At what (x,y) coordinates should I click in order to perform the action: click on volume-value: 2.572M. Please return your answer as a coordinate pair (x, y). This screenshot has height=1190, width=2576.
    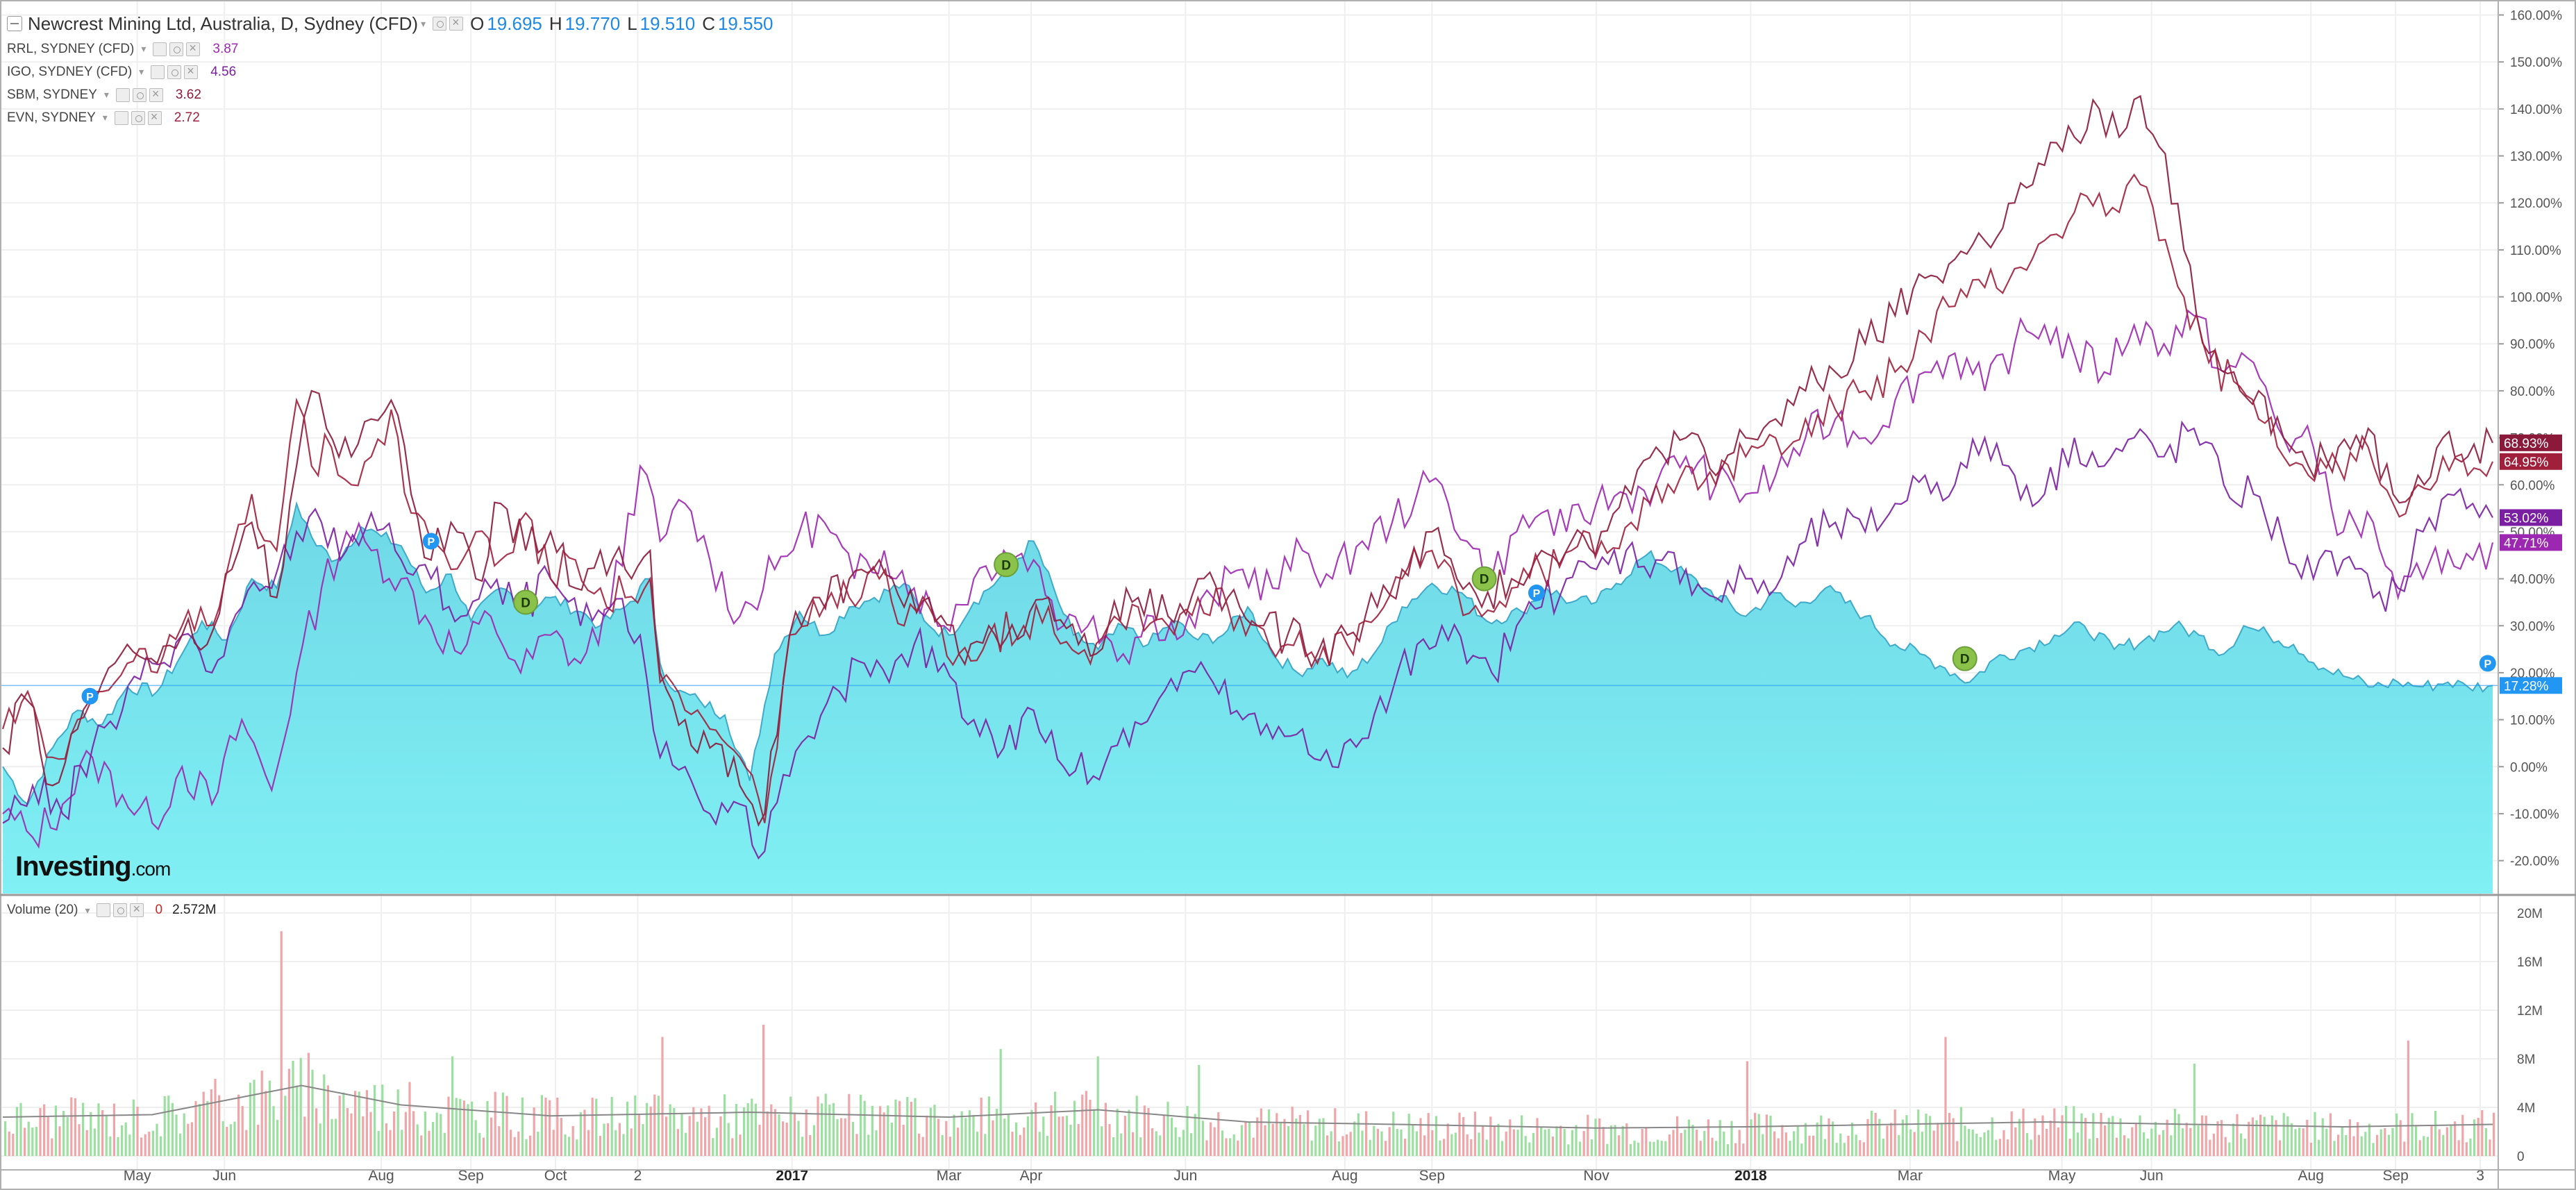
    Looking at the image, I should click on (194, 910).